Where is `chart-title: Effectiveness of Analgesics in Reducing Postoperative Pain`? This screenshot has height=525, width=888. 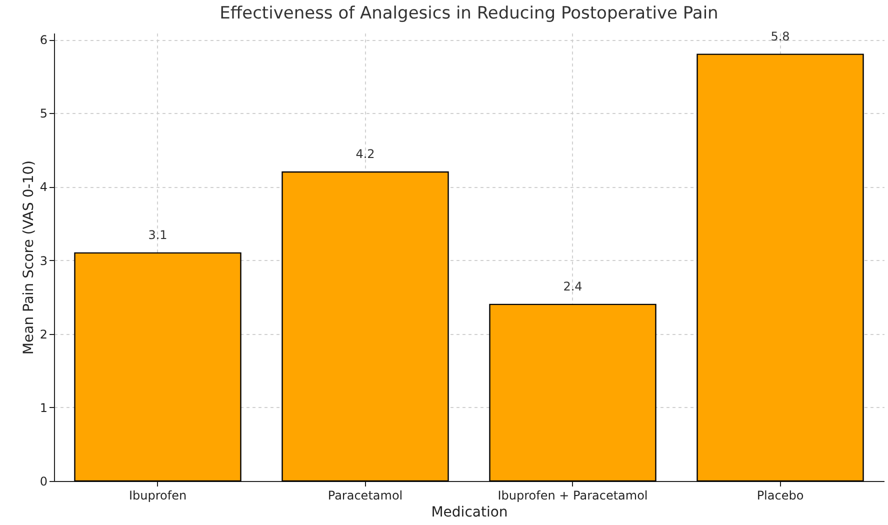
chart-title: Effectiveness of Analgesics in Reducing Postoperative Pain is located at coordinates (469, 13).